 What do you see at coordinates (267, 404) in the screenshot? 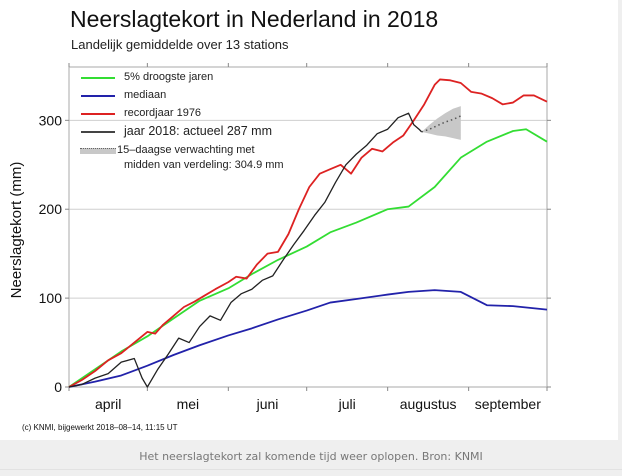
I see `x-tick-label: juni` at bounding box center [267, 404].